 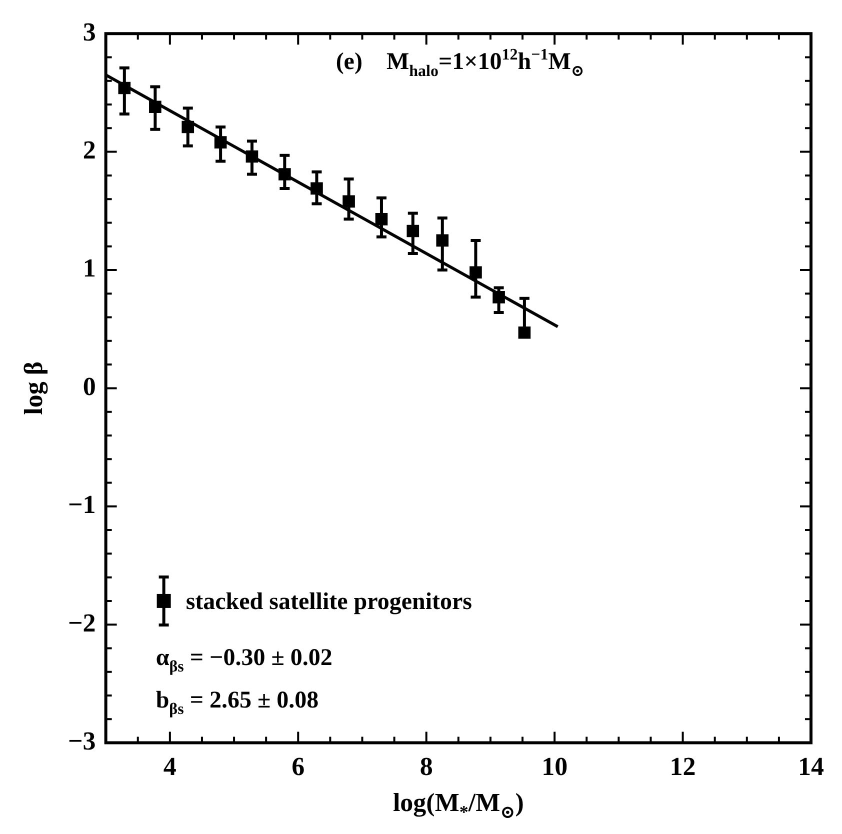 I want to click on y-tick-label: 1, so click(x=89, y=268).